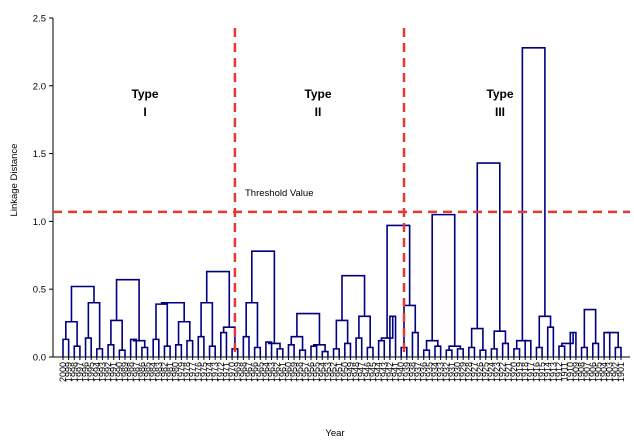 The width and height of the screenshot is (634, 441). What do you see at coordinates (328, 372) in the screenshot?
I see `x-tick-label: 1953` at bounding box center [328, 372].